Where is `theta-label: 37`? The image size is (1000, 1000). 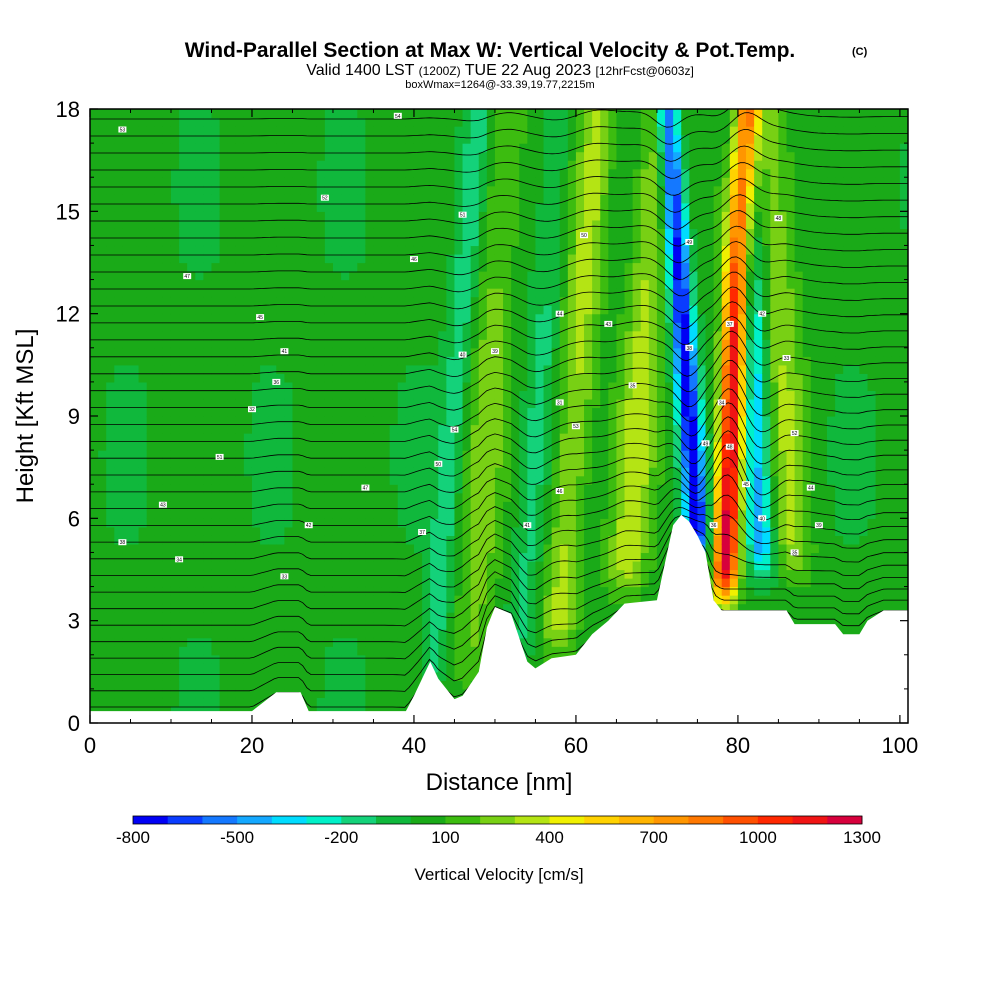 theta-label: 37 is located at coordinates (730, 325).